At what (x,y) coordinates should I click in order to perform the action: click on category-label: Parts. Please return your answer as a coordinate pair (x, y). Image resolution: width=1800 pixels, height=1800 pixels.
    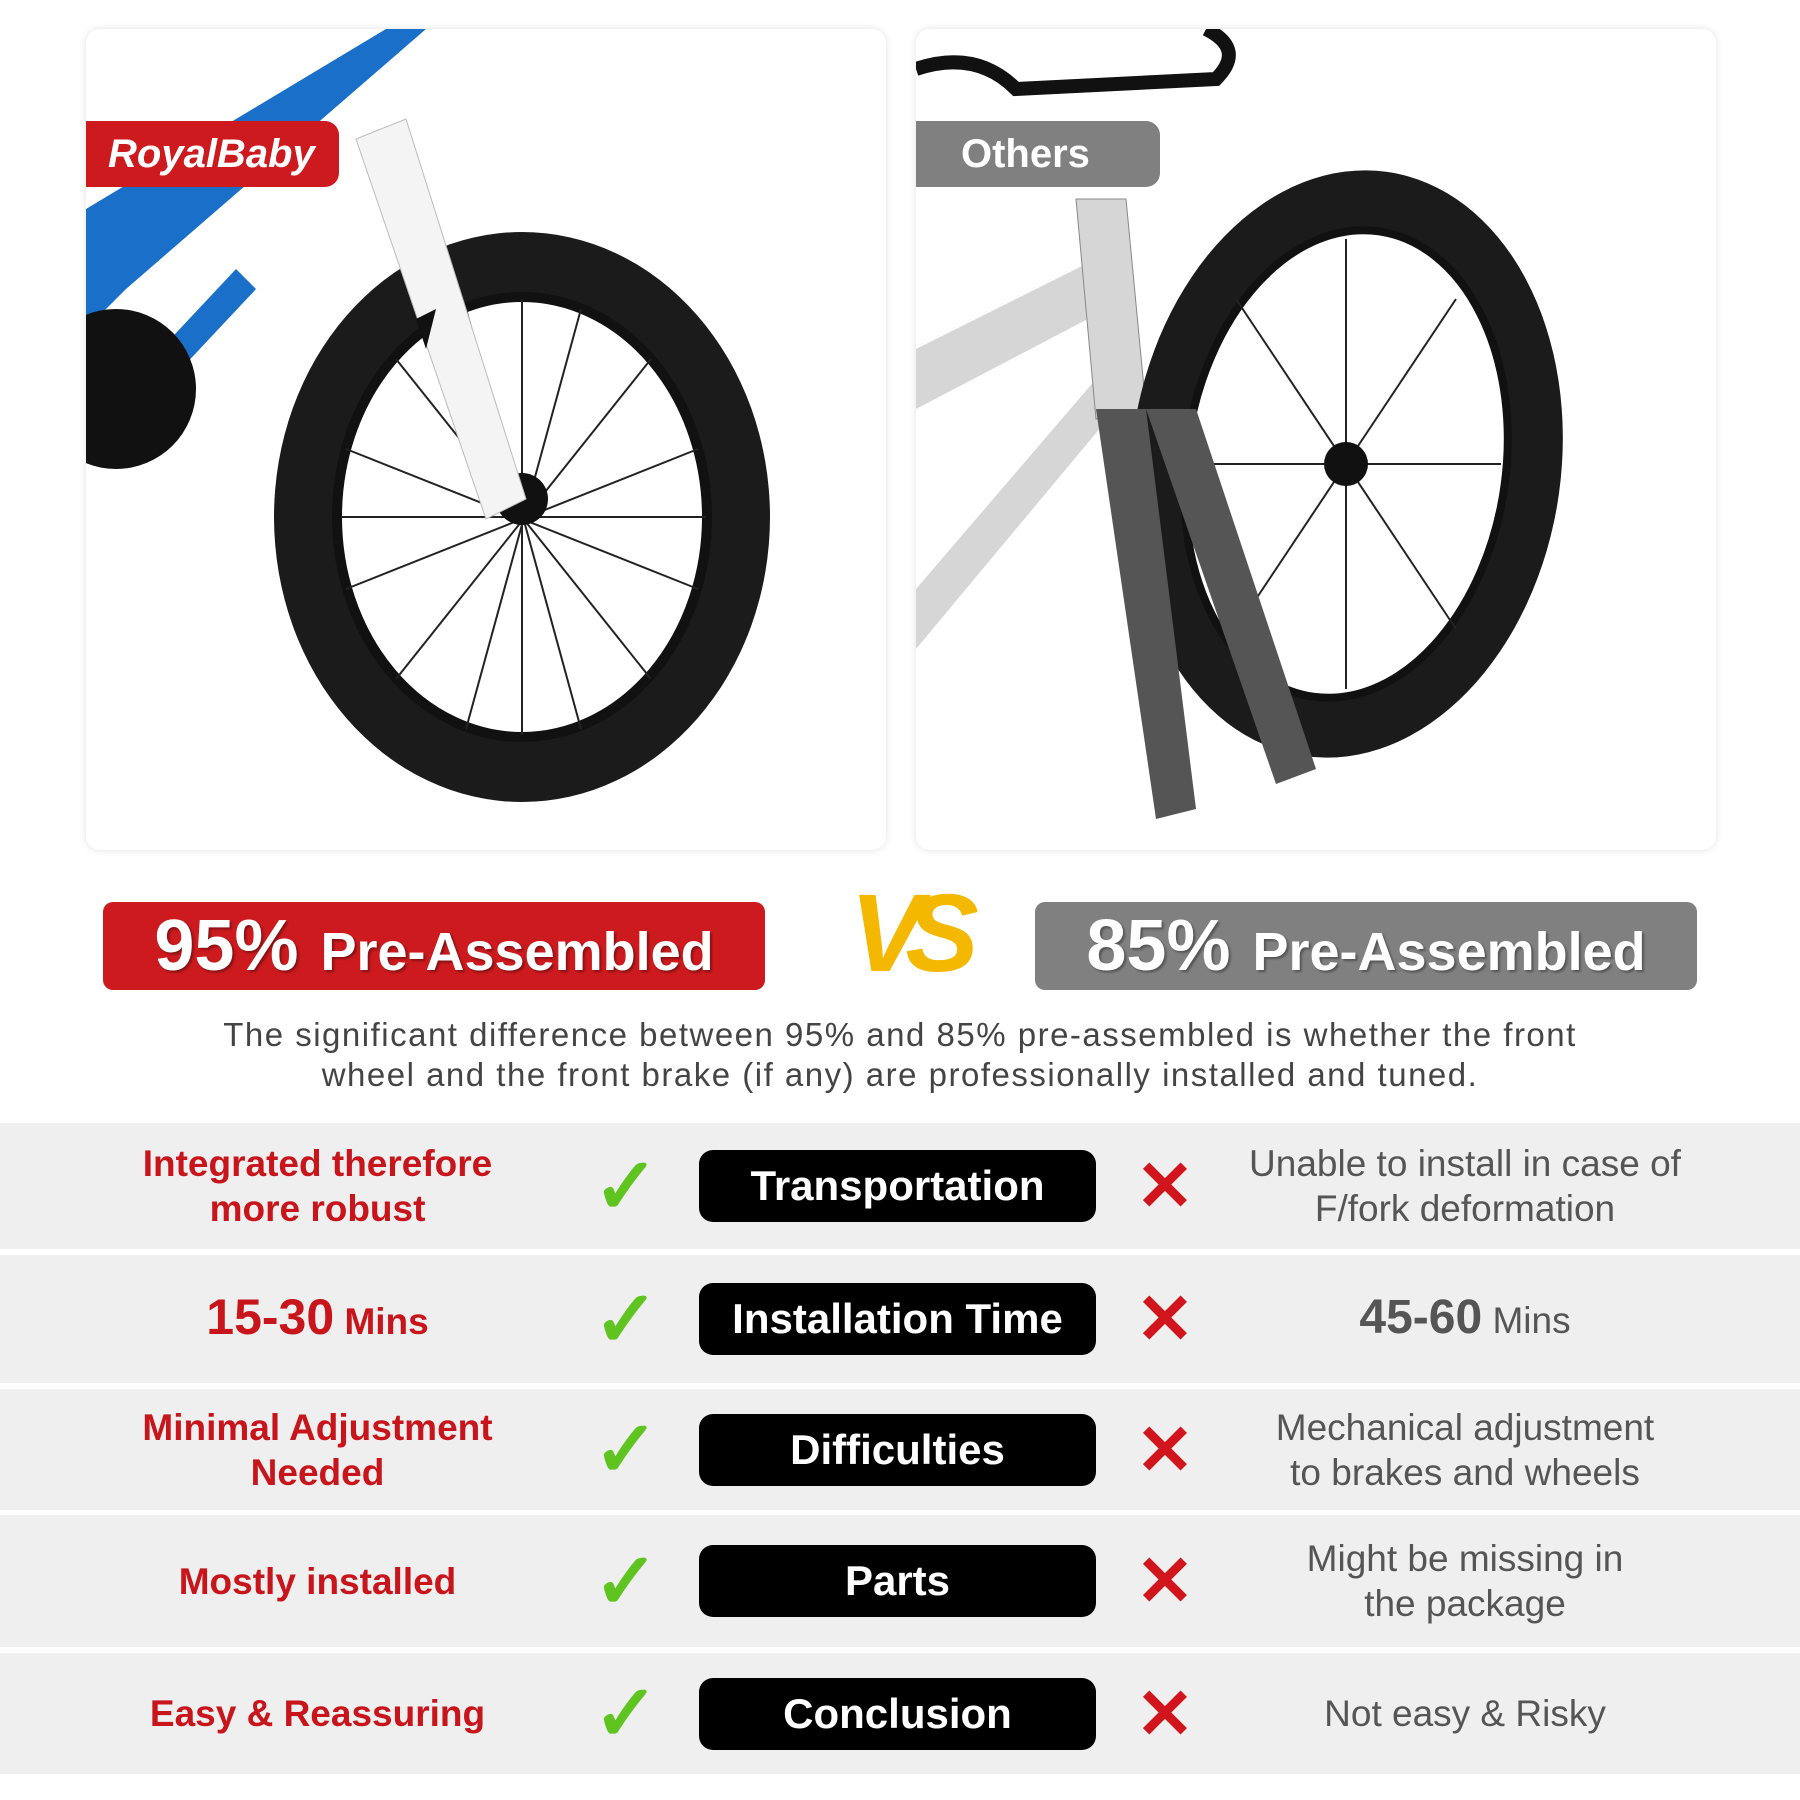
    Looking at the image, I should click on (897, 1581).